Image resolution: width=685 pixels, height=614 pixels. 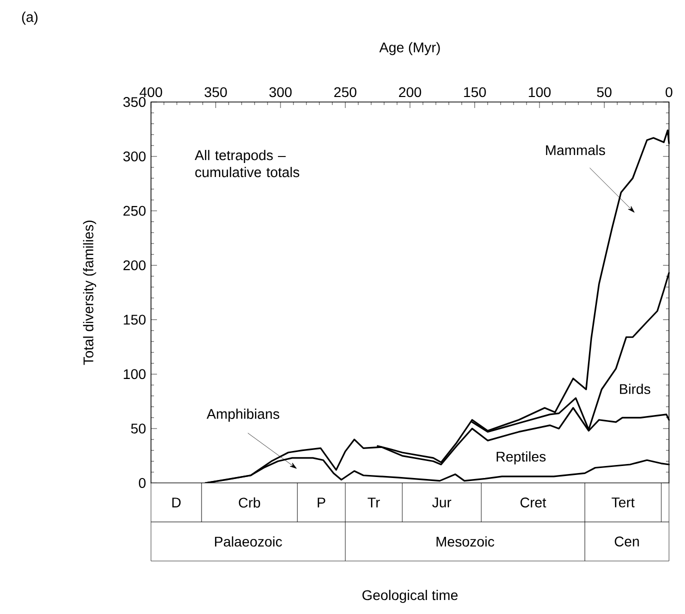 I want to click on series-label: Cen, so click(x=626, y=541).